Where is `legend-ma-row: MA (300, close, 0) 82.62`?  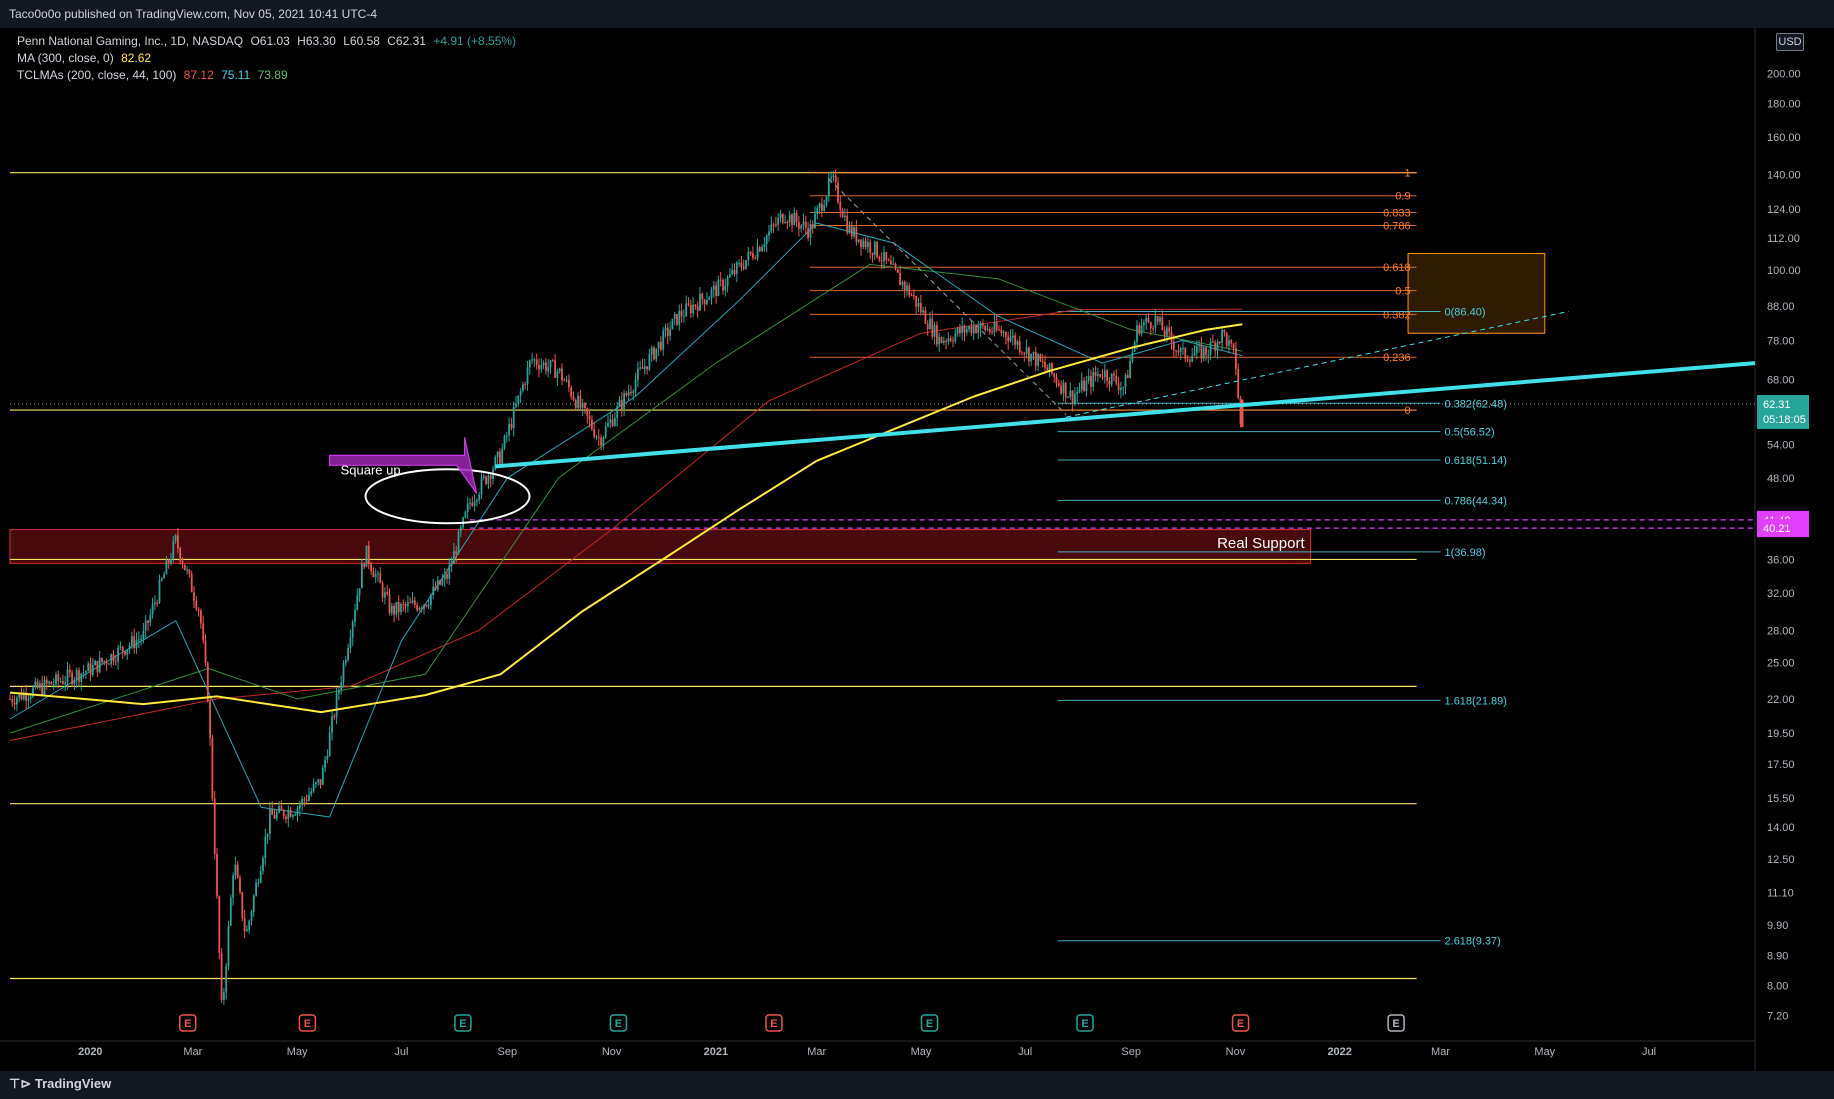 legend-ma-row: MA (300, close, 0) 82.62 is located at coordinates (268, 58).